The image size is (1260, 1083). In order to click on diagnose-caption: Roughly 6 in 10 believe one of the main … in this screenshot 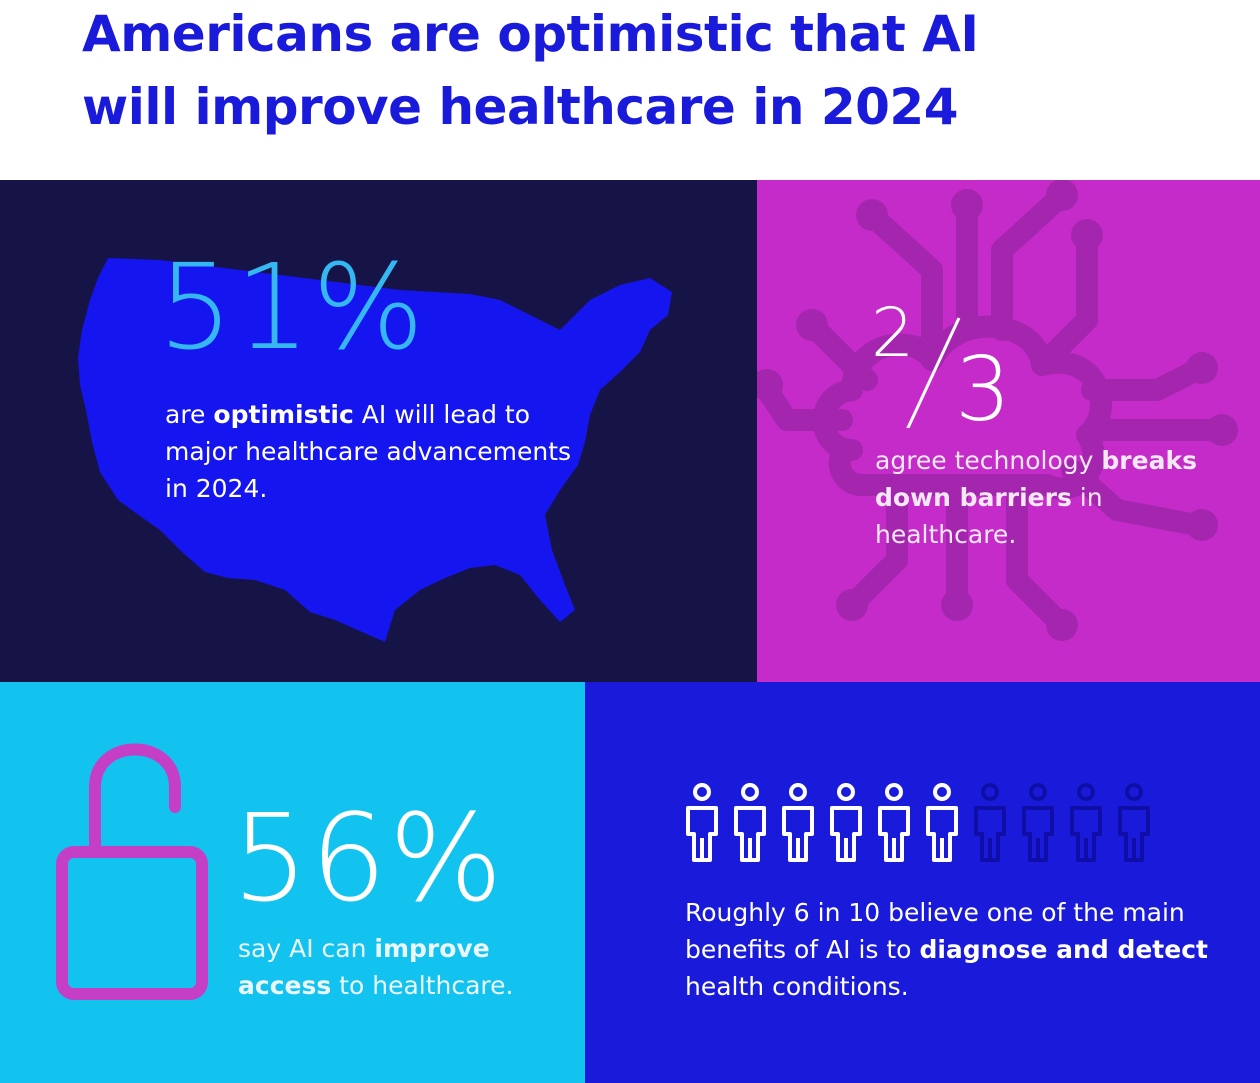, I will do `click(946, 949)`.